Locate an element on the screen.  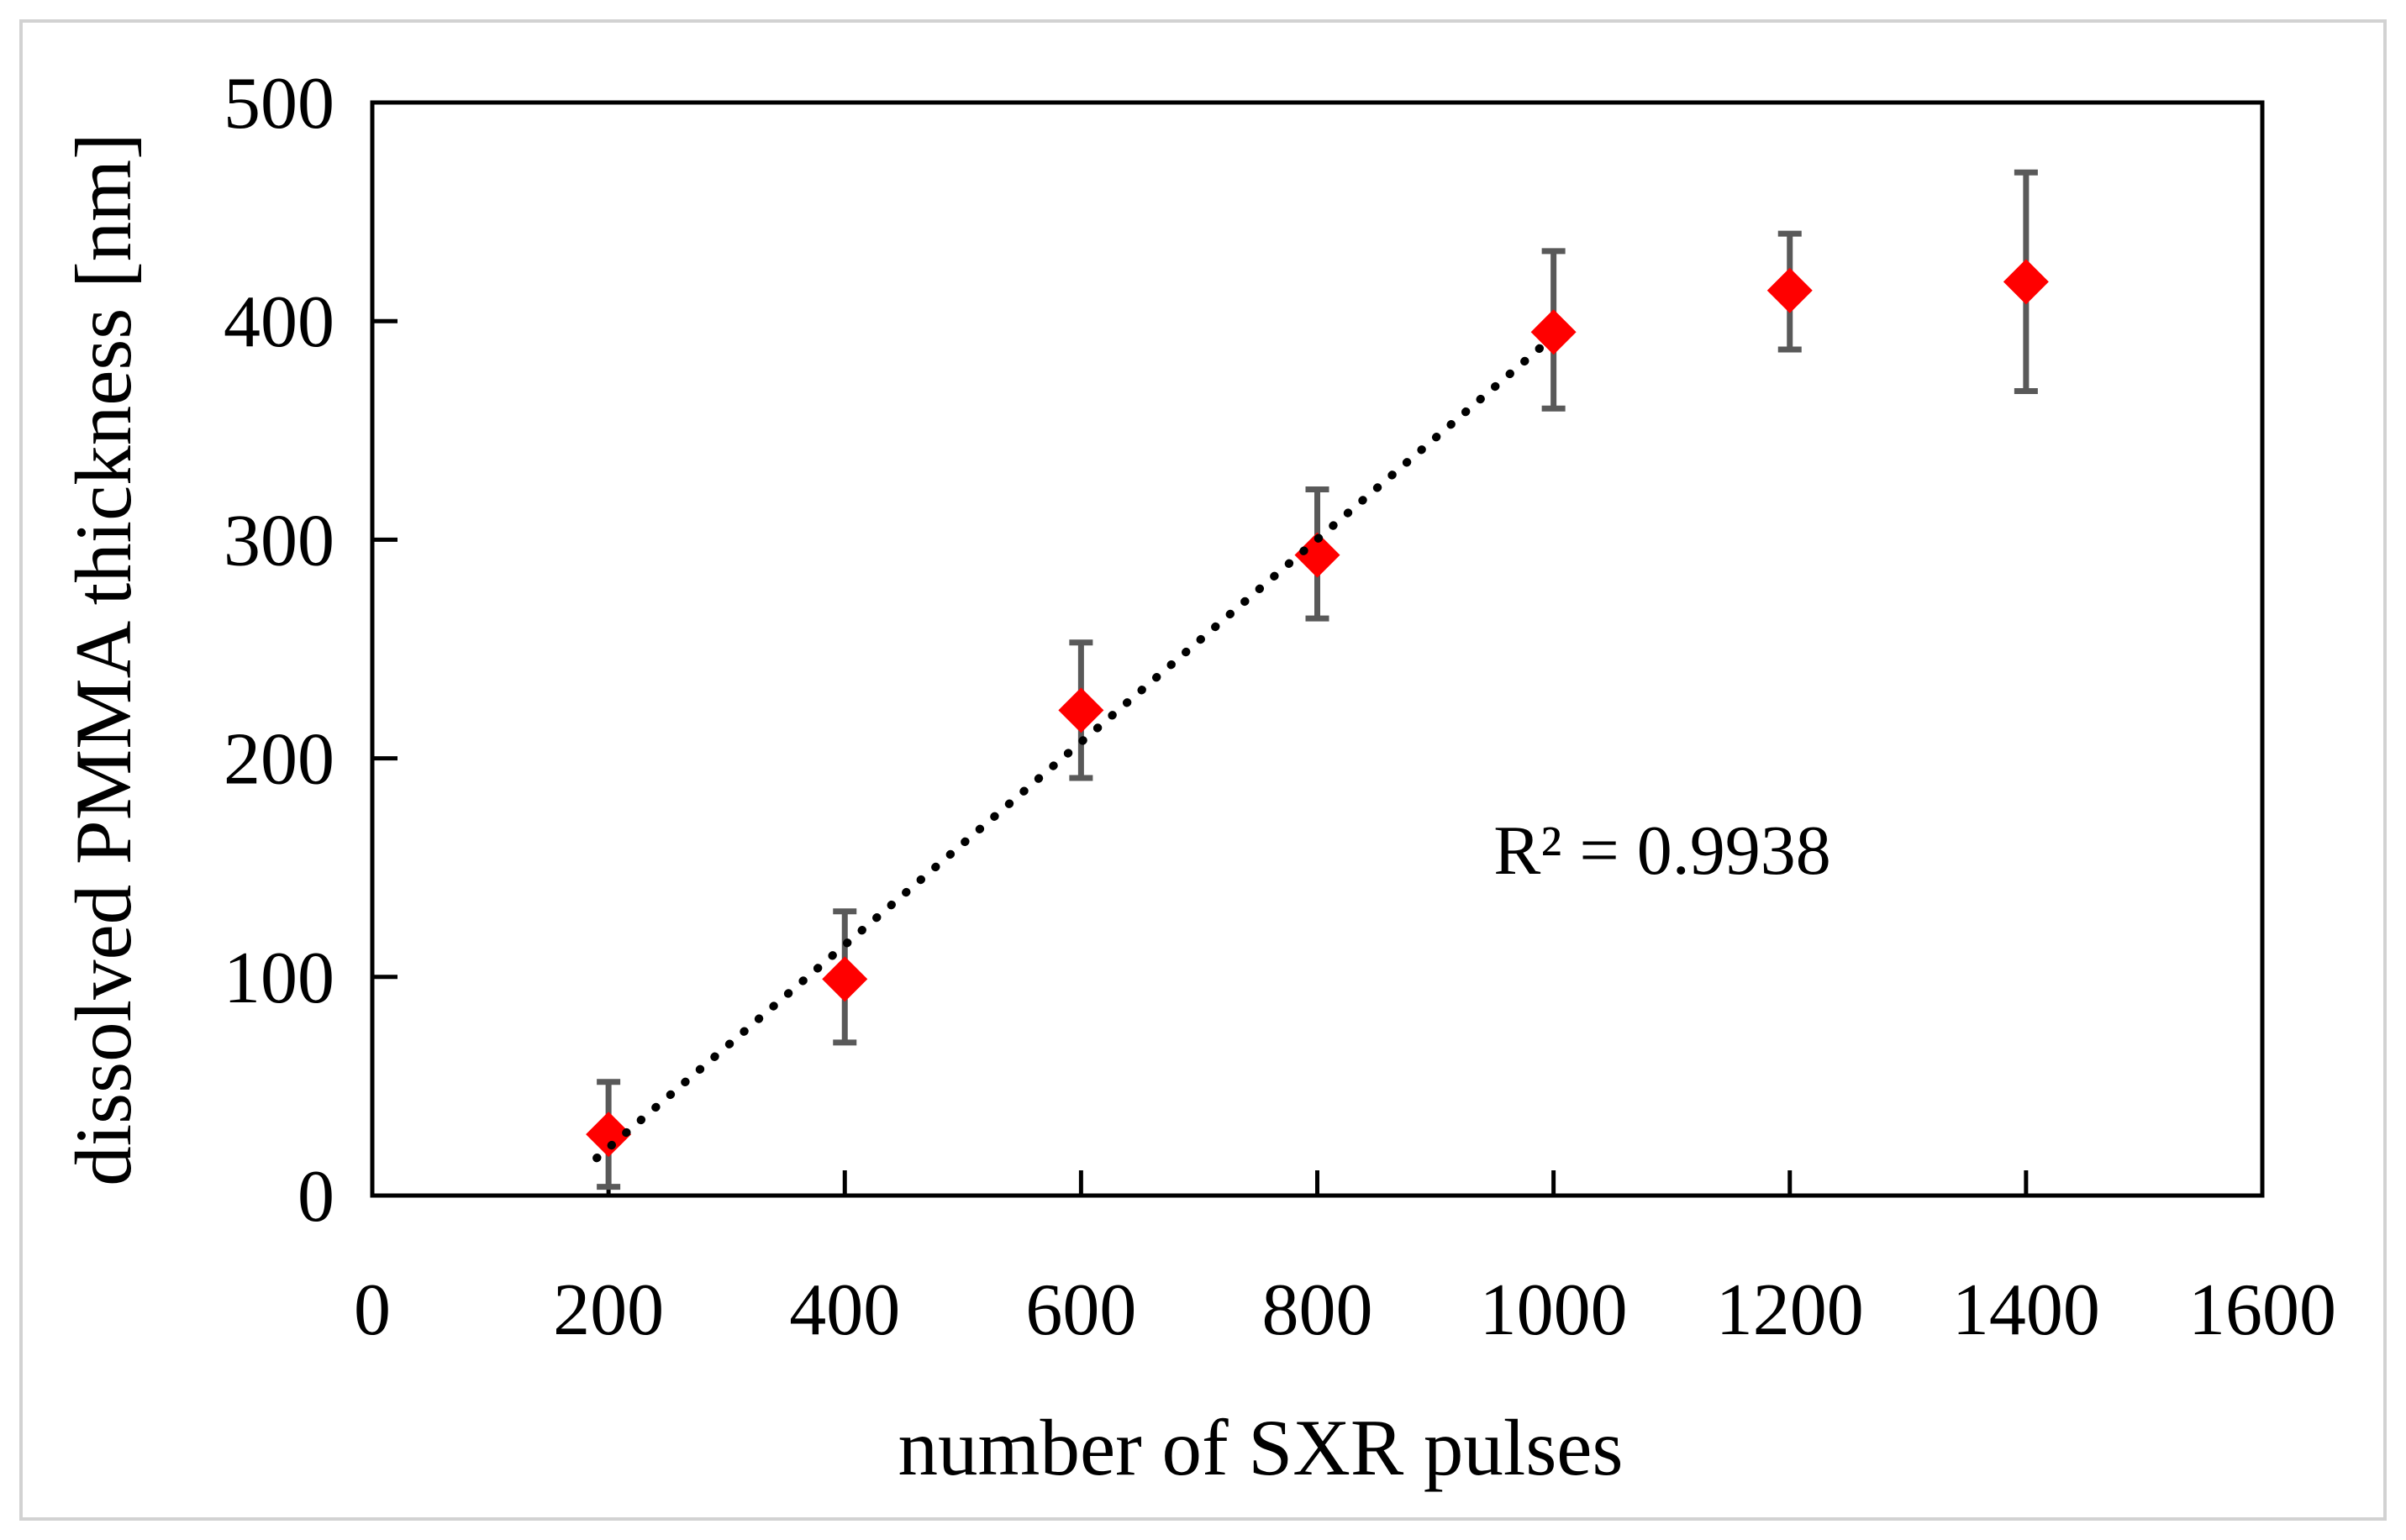
x-tick-label-1400: 1400 is located at coordinates (2026, 1310).